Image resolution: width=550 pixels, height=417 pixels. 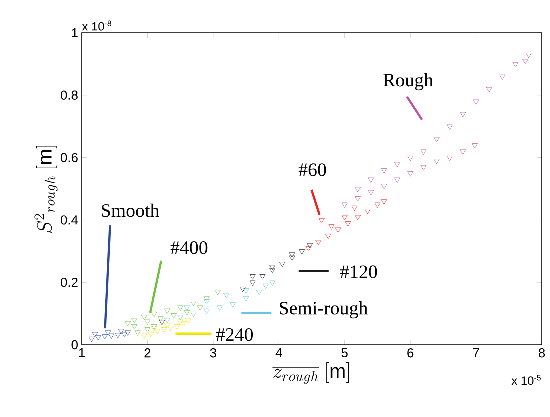 What do you see at coordinates (213, 353) in the screenshot?
I see `x-tick-label: 3` at bounding box center [213, 353].